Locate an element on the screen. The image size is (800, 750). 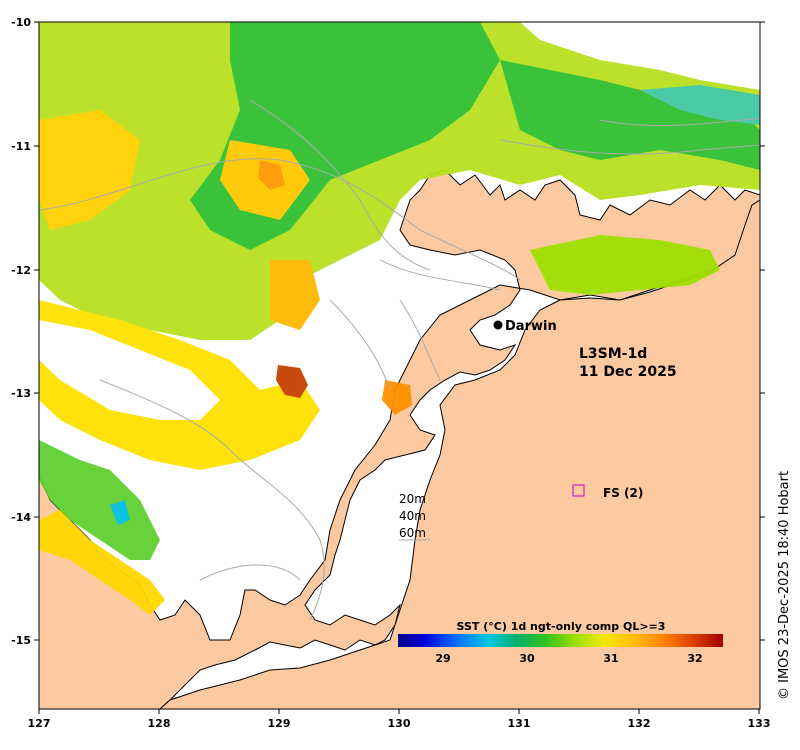
x-axis: 127 128 129 130 131 132 133 is located at coordinates (399, 719).